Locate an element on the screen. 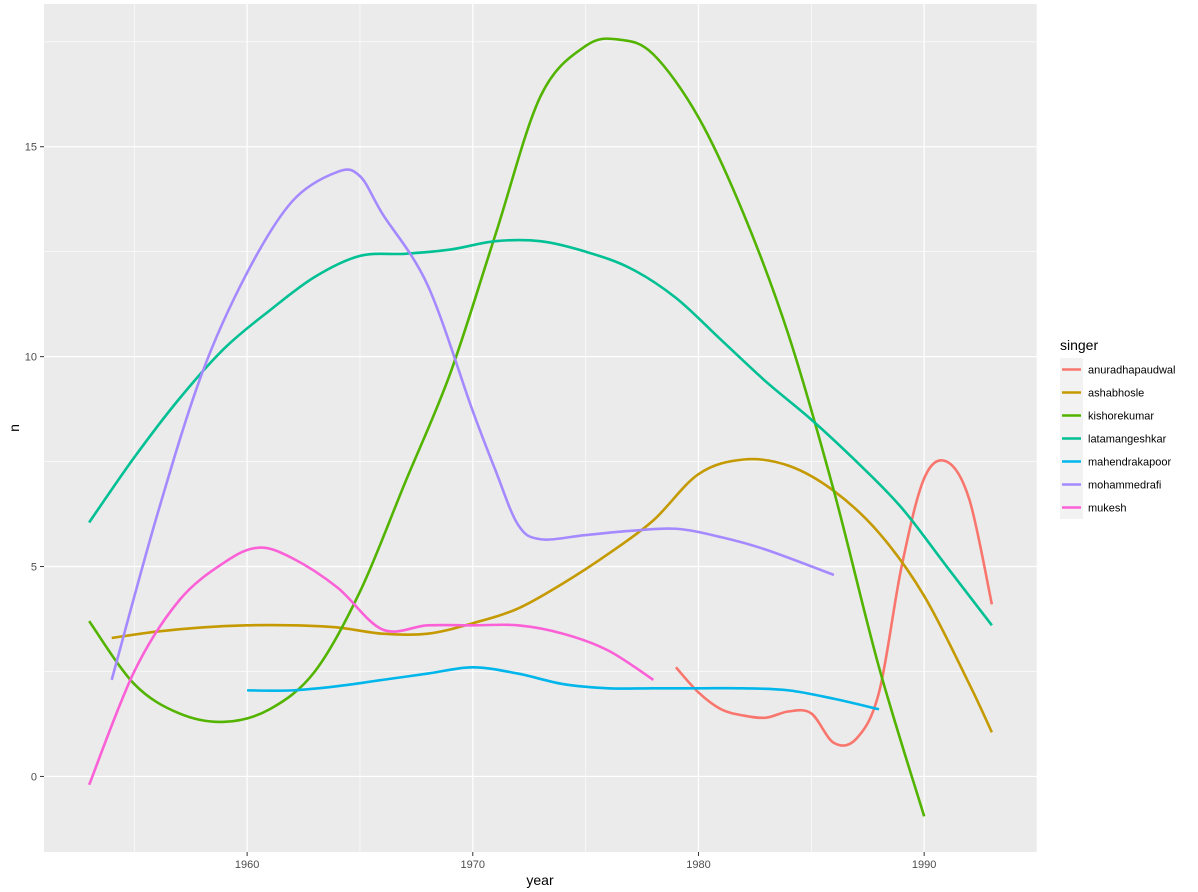  x-axis-ticks: 1960 1970 1980 1990 is located at coordinates (585, 861).